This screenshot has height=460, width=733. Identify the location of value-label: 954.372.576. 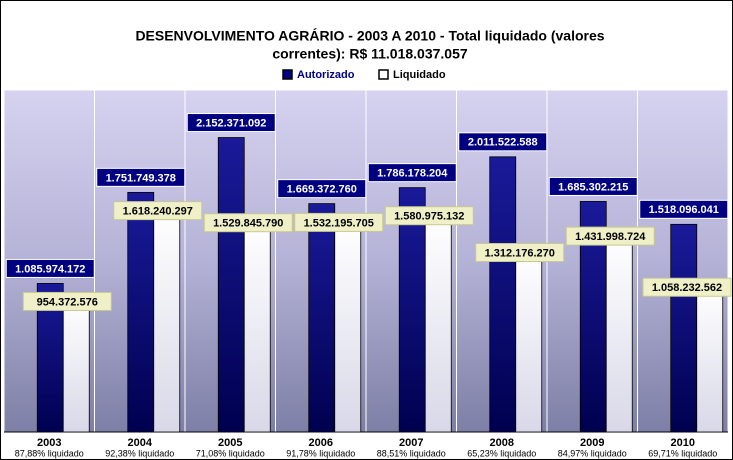
(67, 302).